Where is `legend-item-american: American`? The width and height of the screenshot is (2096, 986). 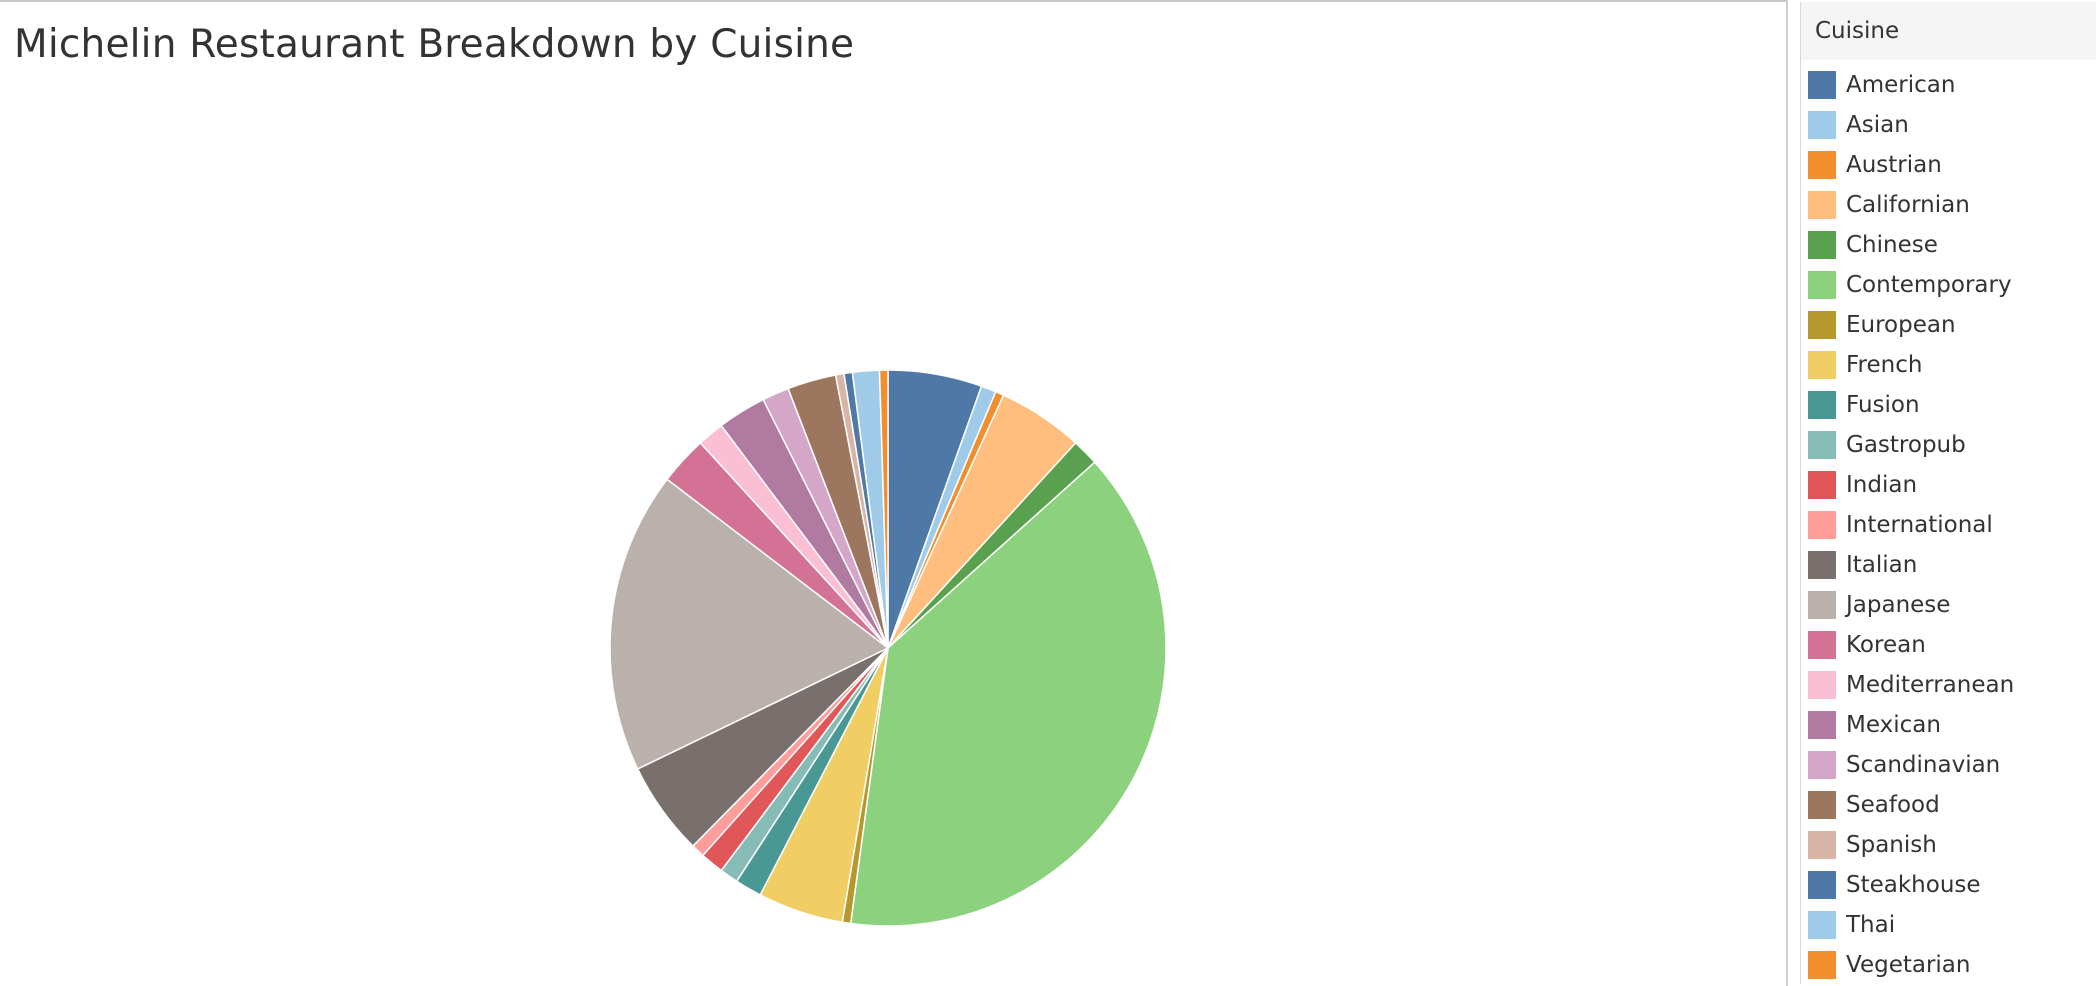 legend-item-american: American is located at coordinates (1907, 85).